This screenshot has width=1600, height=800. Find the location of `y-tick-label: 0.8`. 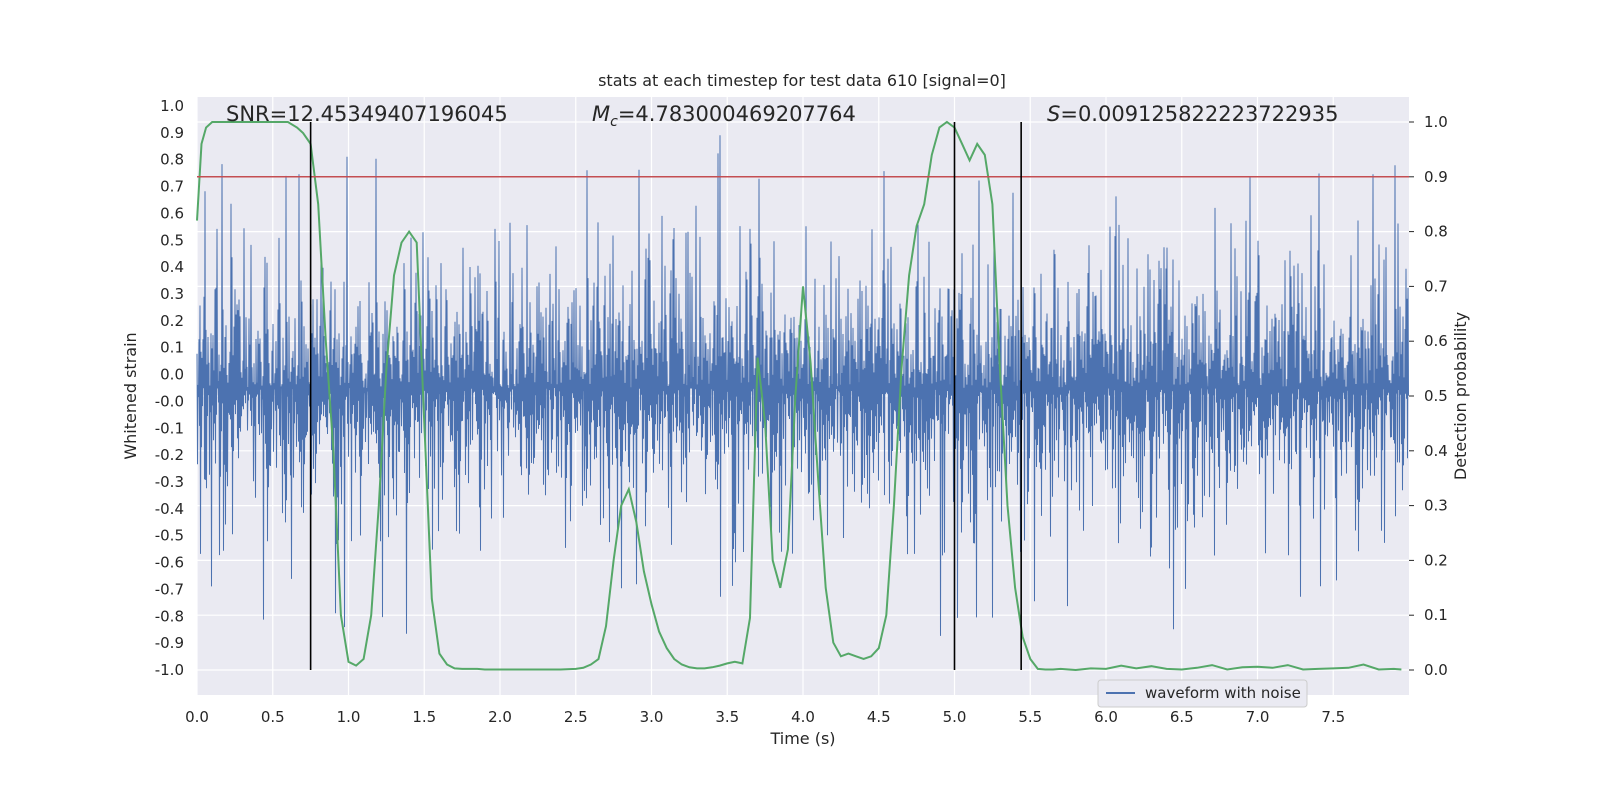

y-tick-label: 0.8 is located at coordinates (172, 160).